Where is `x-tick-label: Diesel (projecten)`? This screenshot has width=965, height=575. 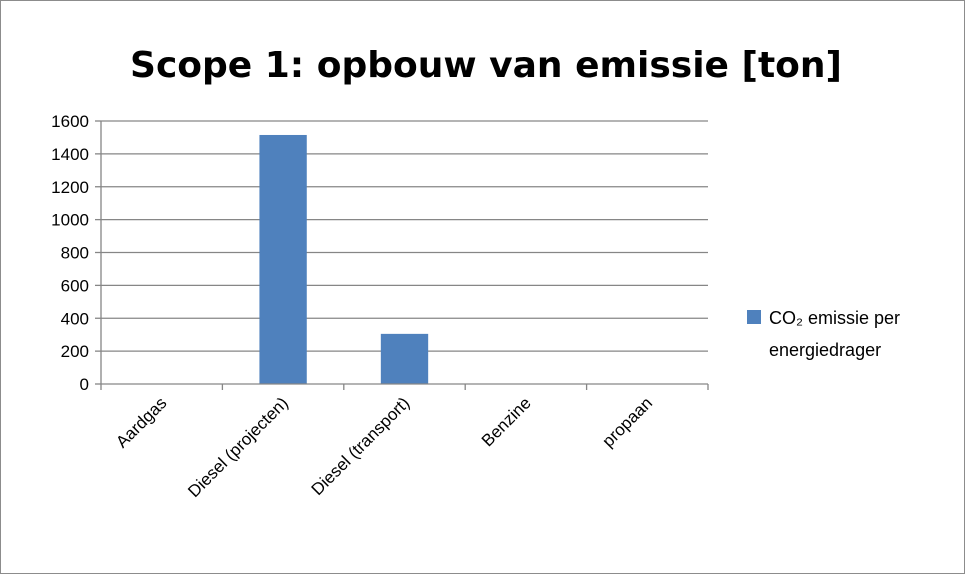 x-tick-label: Diesel (projecten) is located at coordinates (238, 447).